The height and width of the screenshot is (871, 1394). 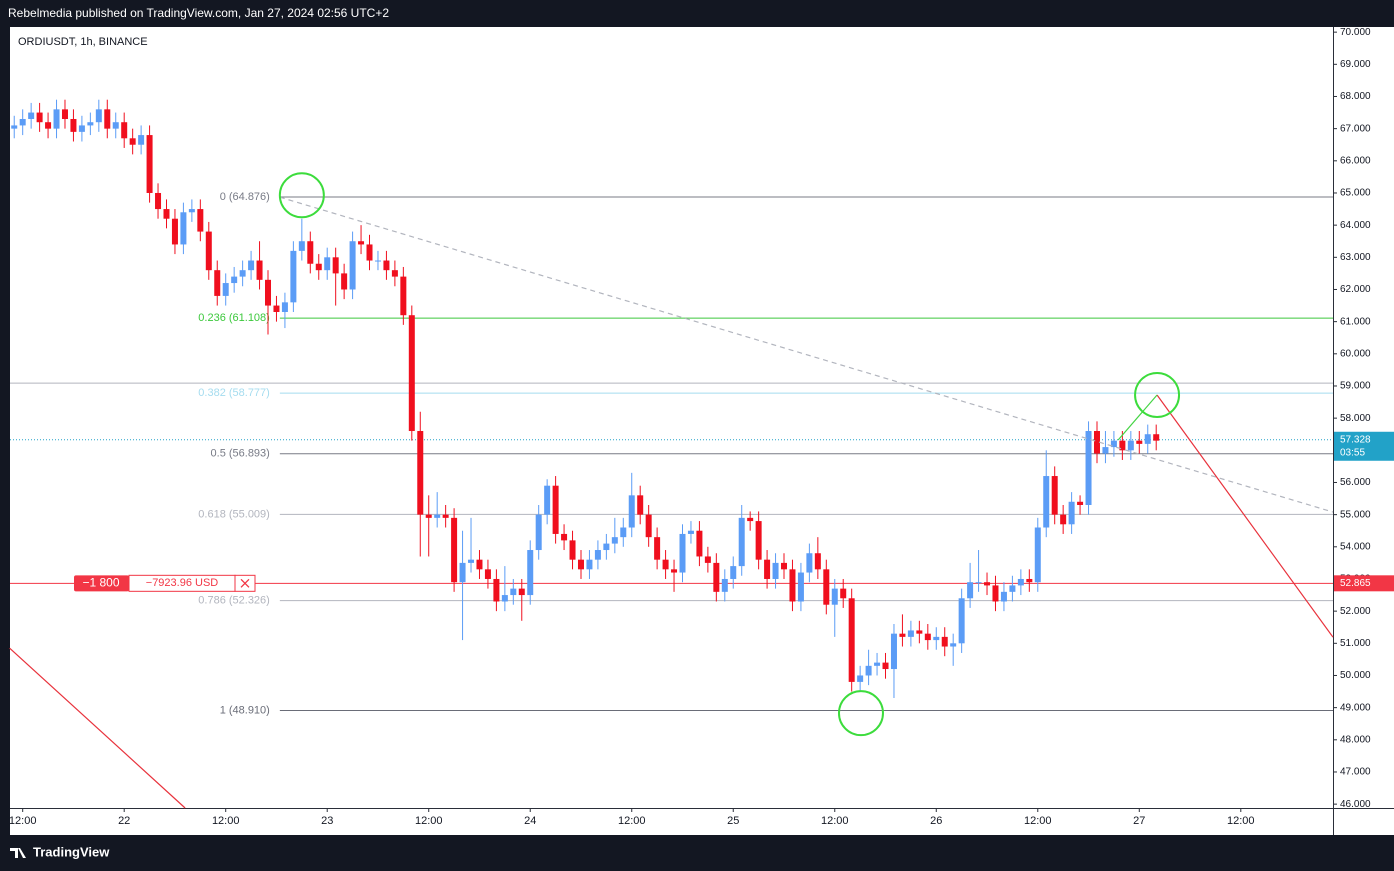 I want to click on close-icon, so click(x=245, y=583).